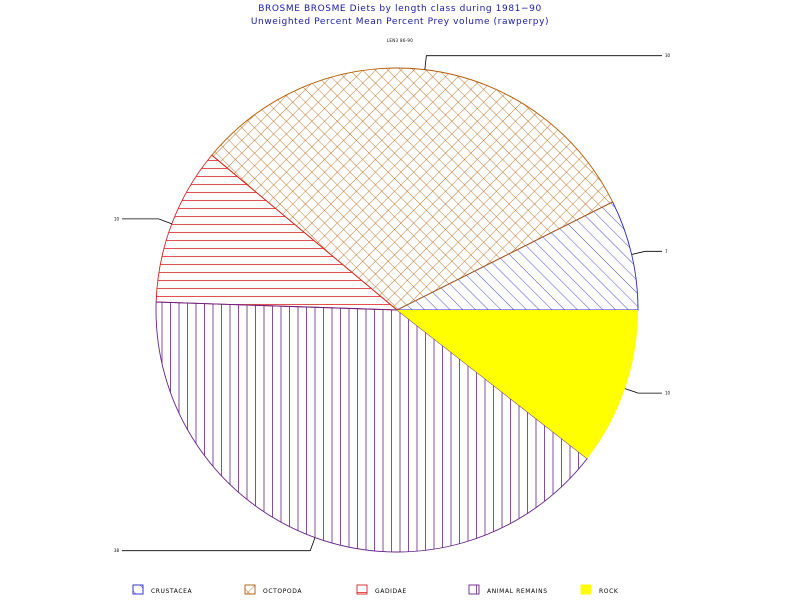  Describe the element at coordinates (362, 589) in the screenshot. I see `legend-swatch-gadidae` at that location.